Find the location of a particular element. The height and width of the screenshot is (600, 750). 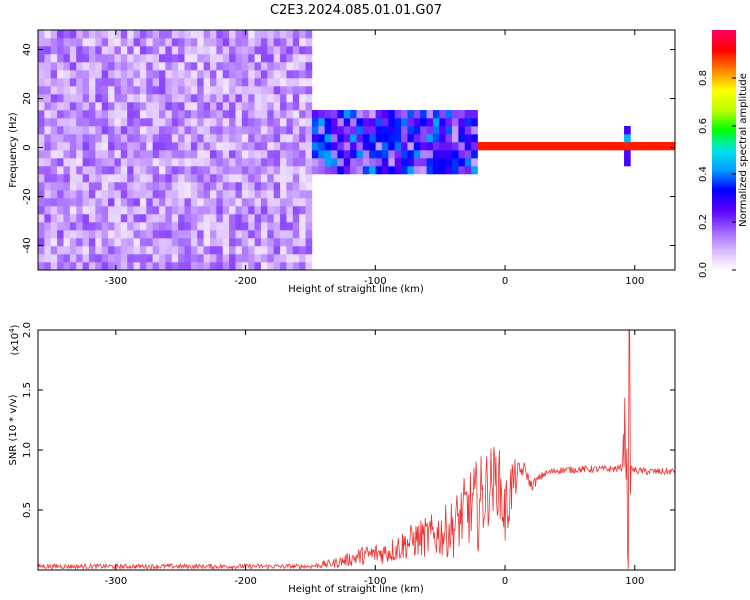

x-tick-label: -100 is located at coordinates (375, 281).